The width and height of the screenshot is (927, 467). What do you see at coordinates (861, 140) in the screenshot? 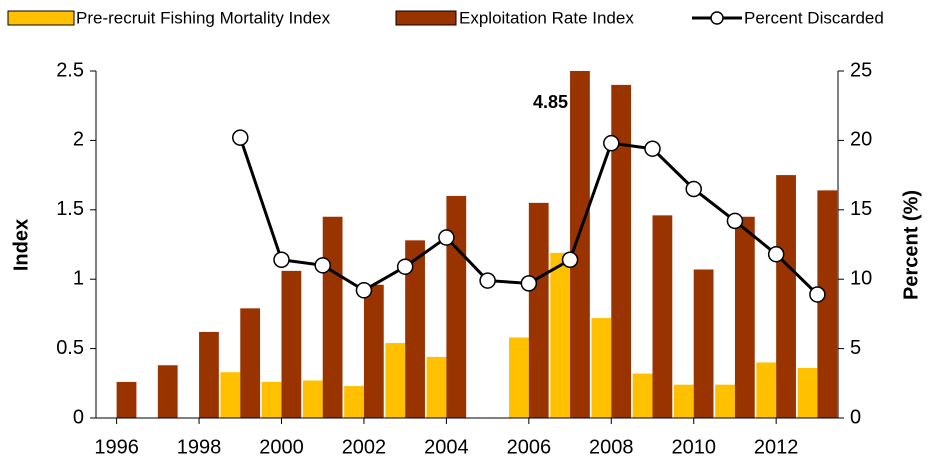
I see `y2-tick-label: 20` at bounding box center [861, 140].